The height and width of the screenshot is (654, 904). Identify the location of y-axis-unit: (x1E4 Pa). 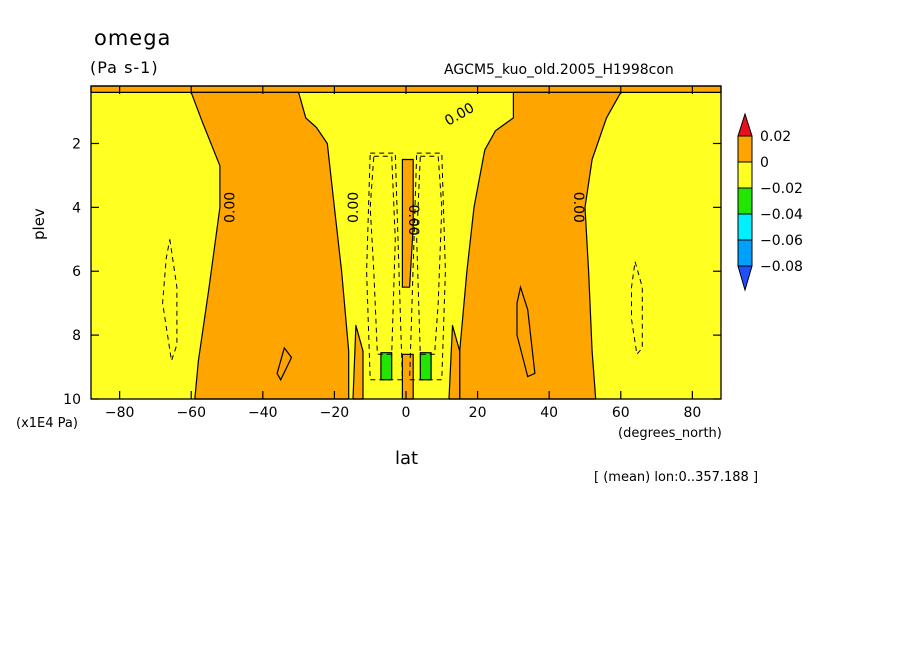
(47, 423).